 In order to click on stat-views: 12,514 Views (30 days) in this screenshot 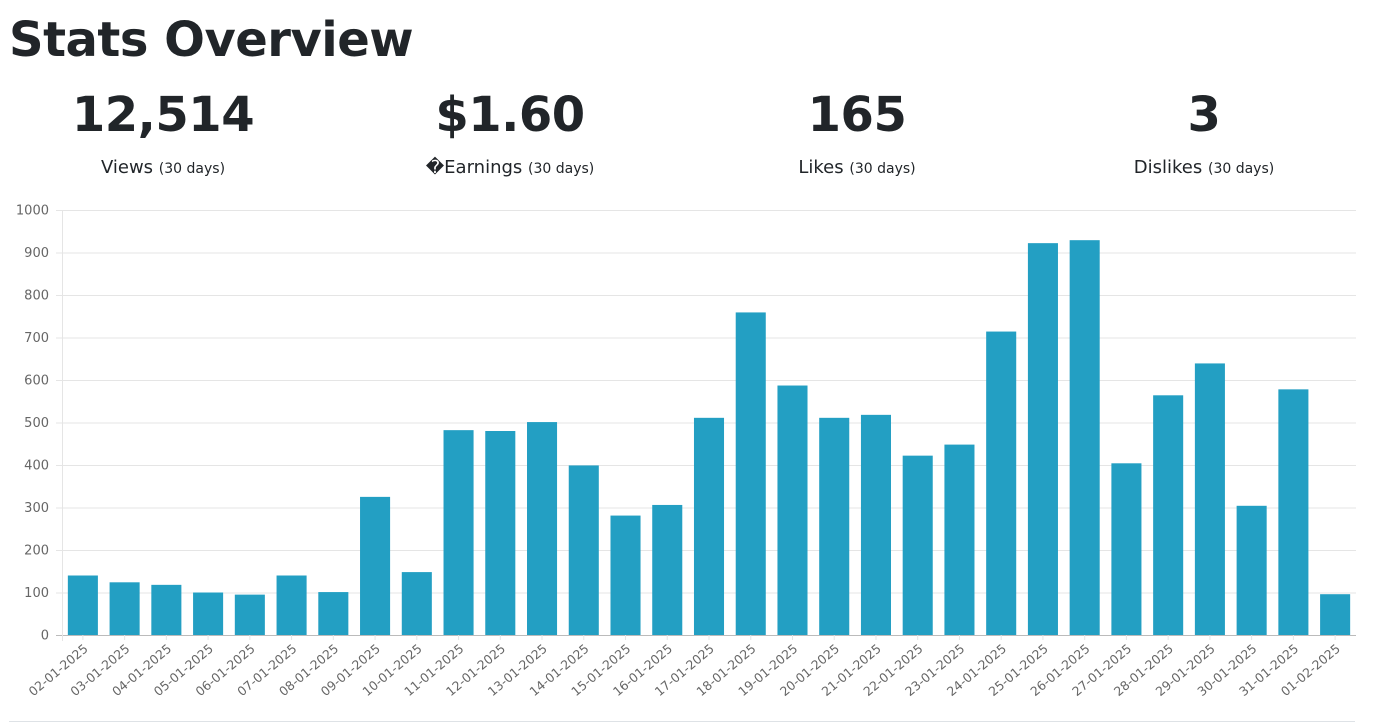, I will do `click(166, 132)`.